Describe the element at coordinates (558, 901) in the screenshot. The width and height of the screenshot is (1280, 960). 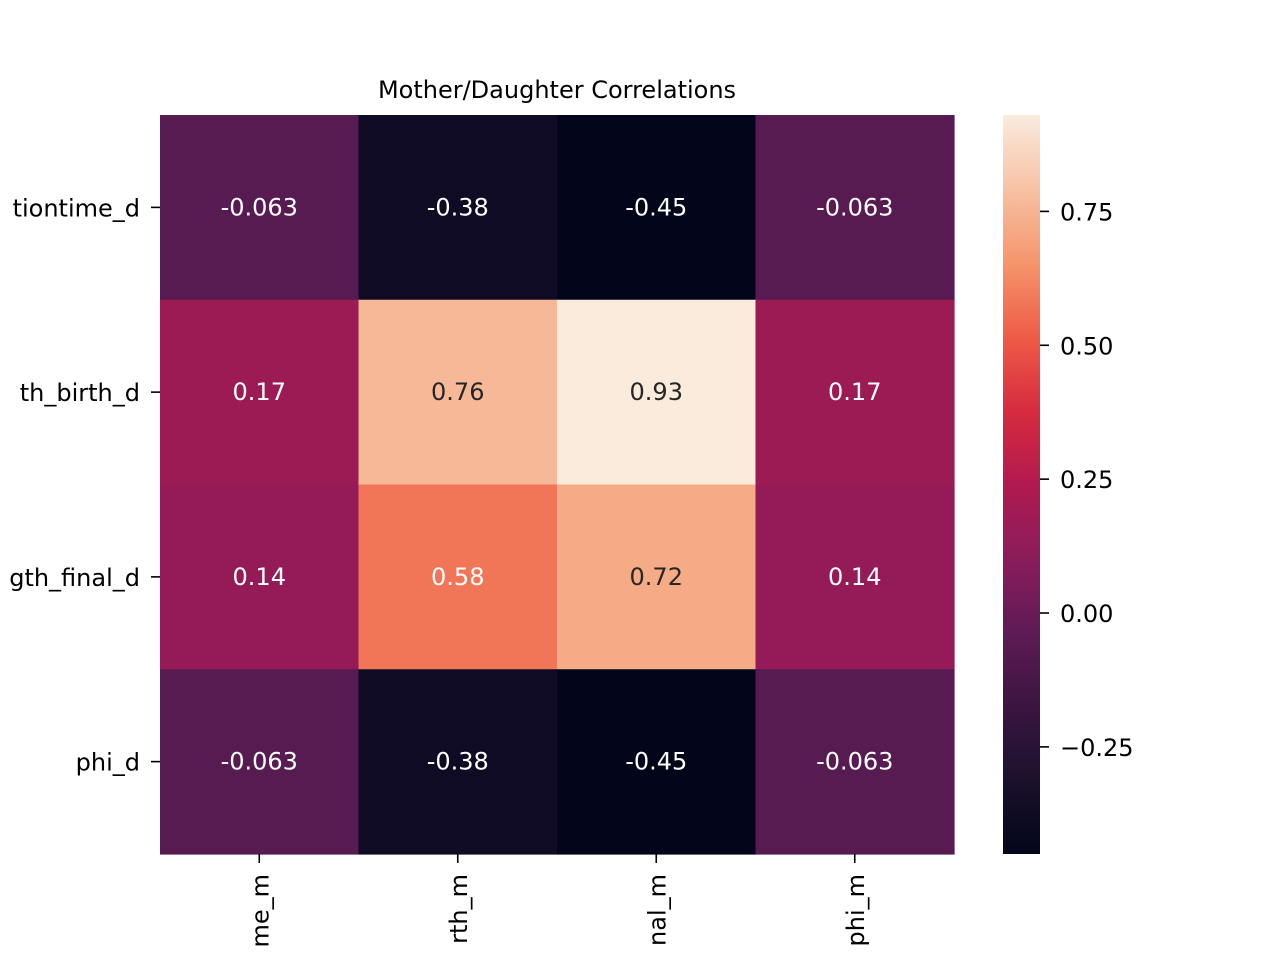
I see `col-axis: me_m rth_m nal_m phi_m` at that location.